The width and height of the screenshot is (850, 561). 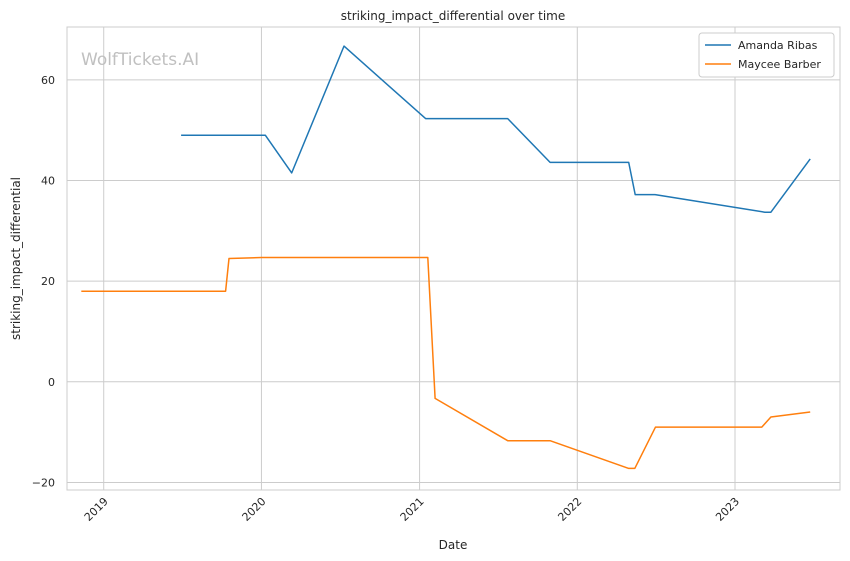 I want to click on x-axis-title: Date, so click(x=453, y=545).